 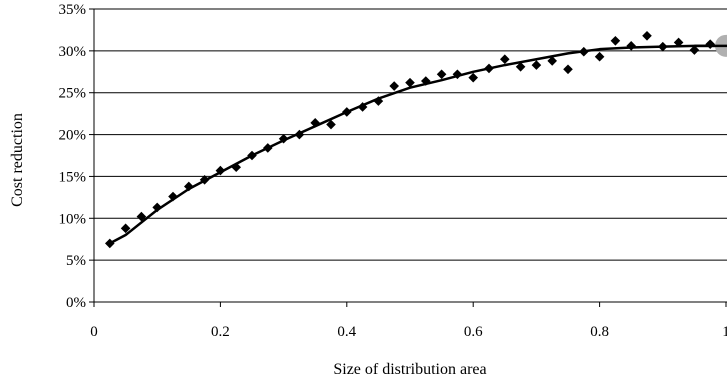 What do you see at coordinates (17, 160) in the screenshot?
I see `y-axis-label: Cost reduction` at bounding box center [17, 160].